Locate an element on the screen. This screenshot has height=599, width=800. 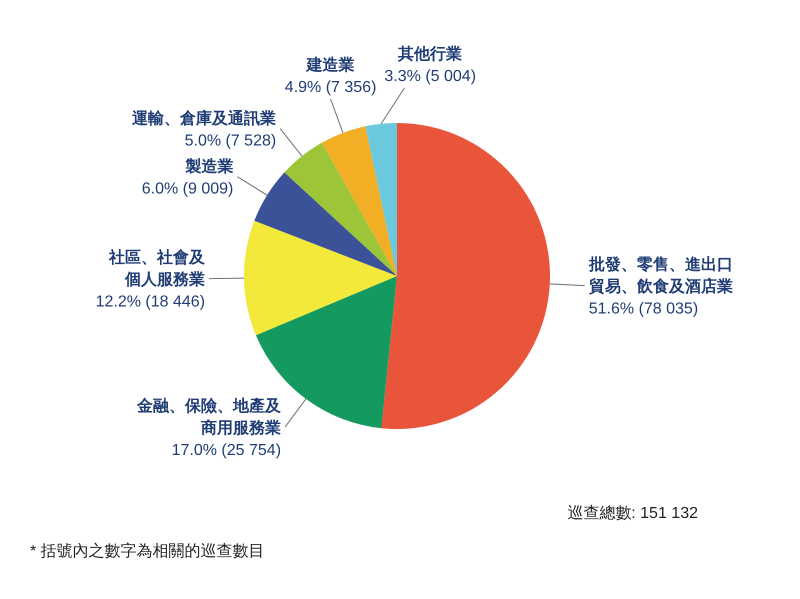
category-label: 建造業 is located at coordinates (330, 65).